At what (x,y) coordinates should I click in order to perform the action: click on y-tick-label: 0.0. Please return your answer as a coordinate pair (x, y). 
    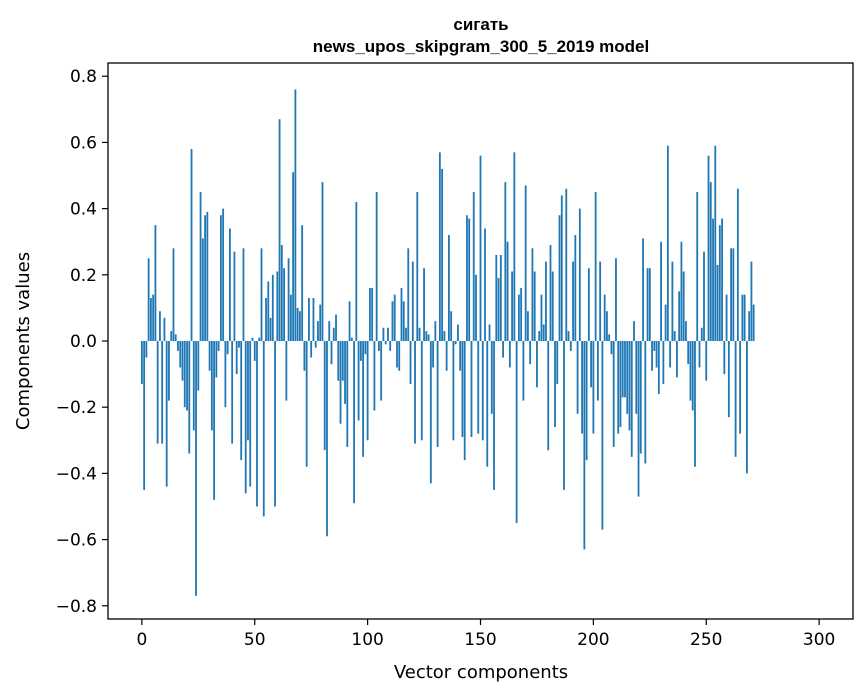
    Looking at the image, I should click on (83, 342).